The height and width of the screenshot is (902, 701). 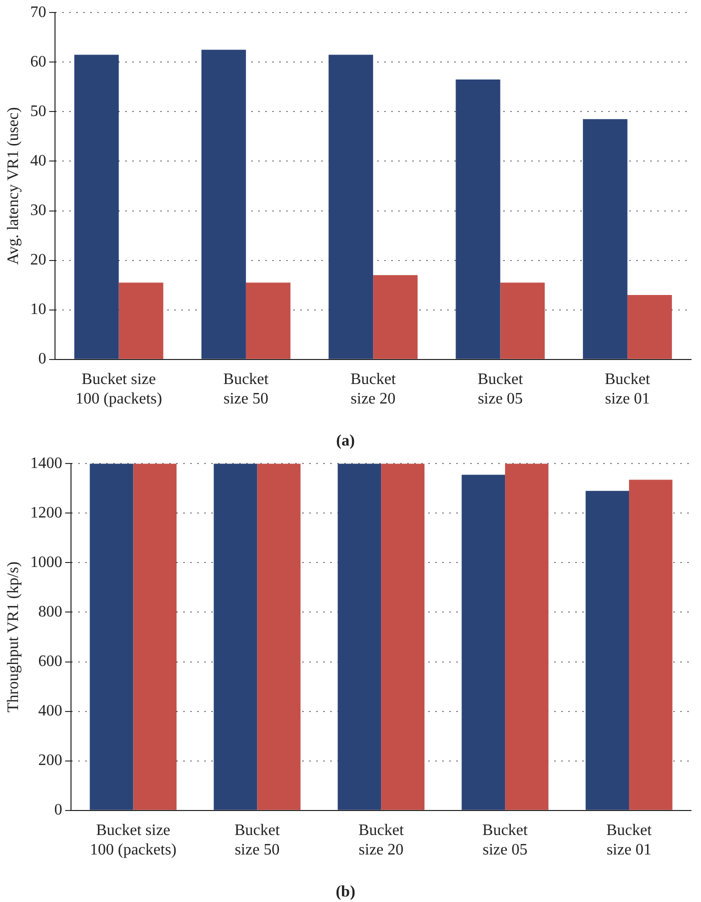 I want to click on y-tick-label: 800, so click(x=50, y=611).